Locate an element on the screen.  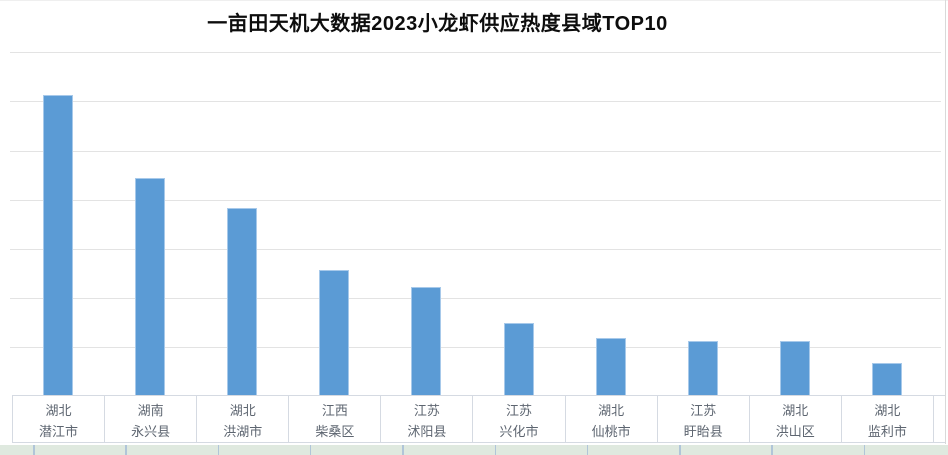
category-cell-8: 江苏 盱眙县 is located at coordinates (704, 419).